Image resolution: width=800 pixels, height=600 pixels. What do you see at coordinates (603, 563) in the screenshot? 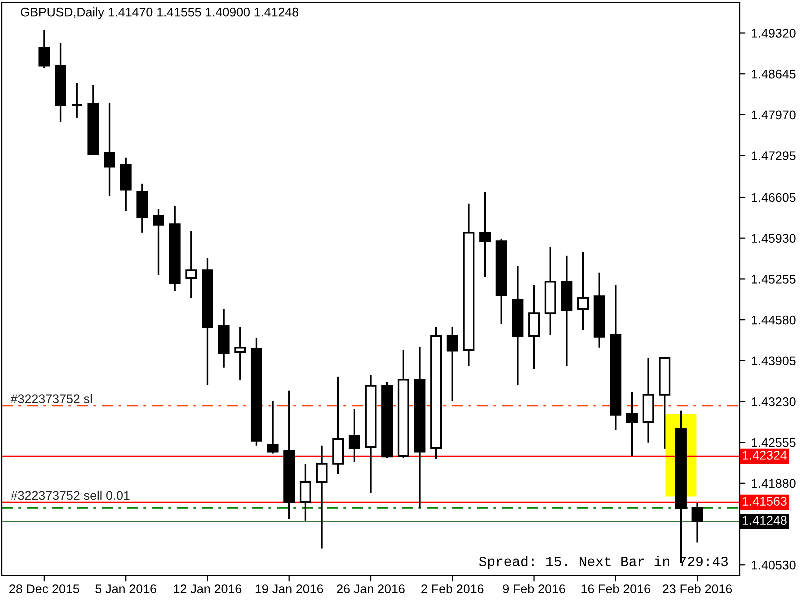
I see `annotation: Spread: 15. Next Bar in 729:43` at bounding box center [603, 563].